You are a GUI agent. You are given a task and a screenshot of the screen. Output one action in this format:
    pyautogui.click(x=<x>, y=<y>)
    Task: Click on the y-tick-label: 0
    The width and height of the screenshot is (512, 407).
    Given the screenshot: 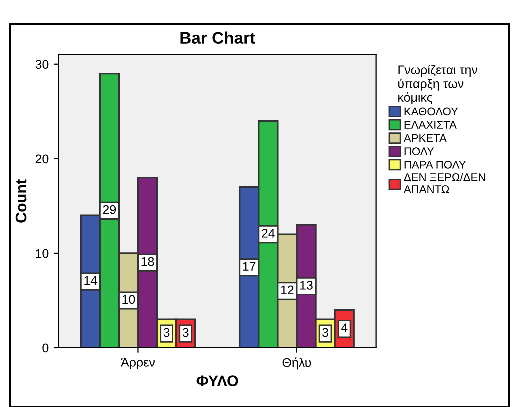 What is the action you would take?
    pyautogui.click(x=45, y=348)
    